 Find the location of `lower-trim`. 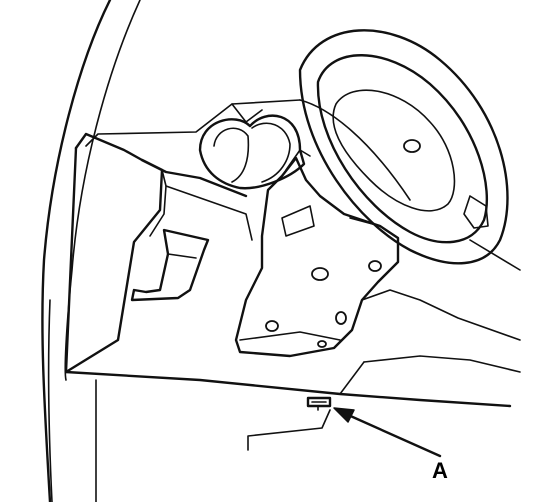

lower-trim is located at coordinates (289, 430).